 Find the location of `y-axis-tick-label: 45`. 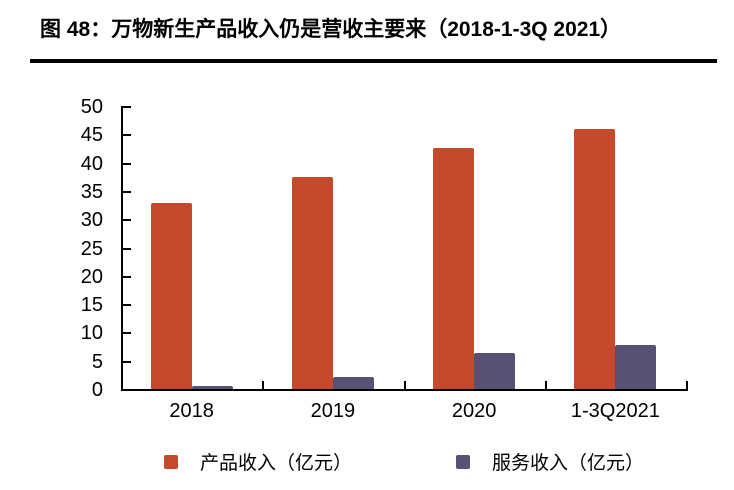

y-axis-tick-label: 45 is located at coordinates (91, 135).